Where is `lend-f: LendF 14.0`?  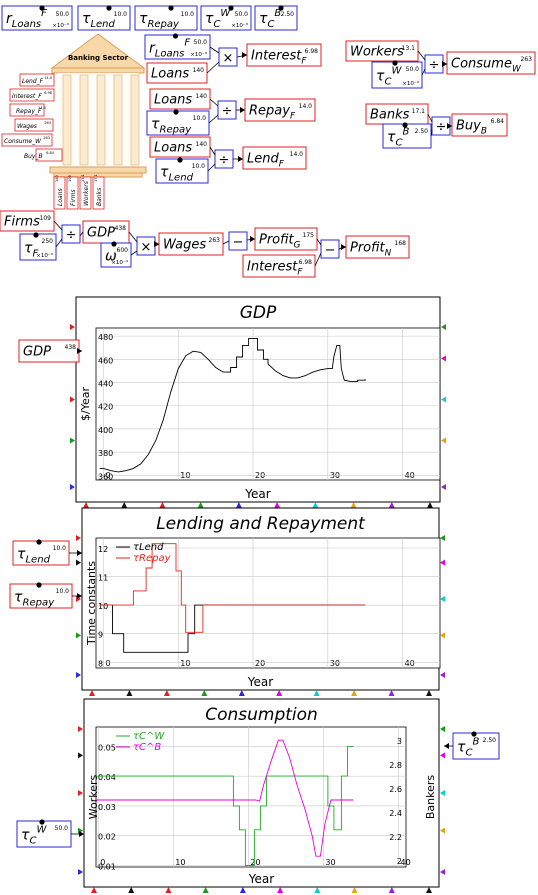
lend-f: LendF 14.0 is located at coordinates (274, 158).